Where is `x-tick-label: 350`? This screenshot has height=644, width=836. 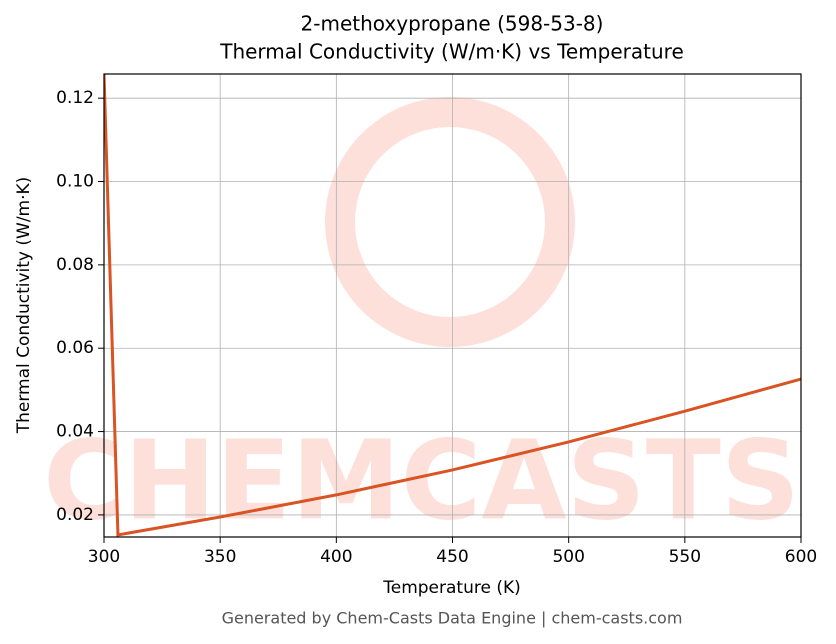
x-tick-label: 350 is located at coordinates (220, 557).